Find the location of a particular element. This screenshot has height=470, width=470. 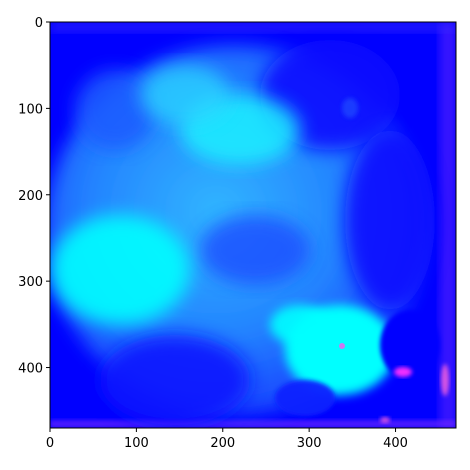

cyan-region-left is located at coordinates (120, 270).